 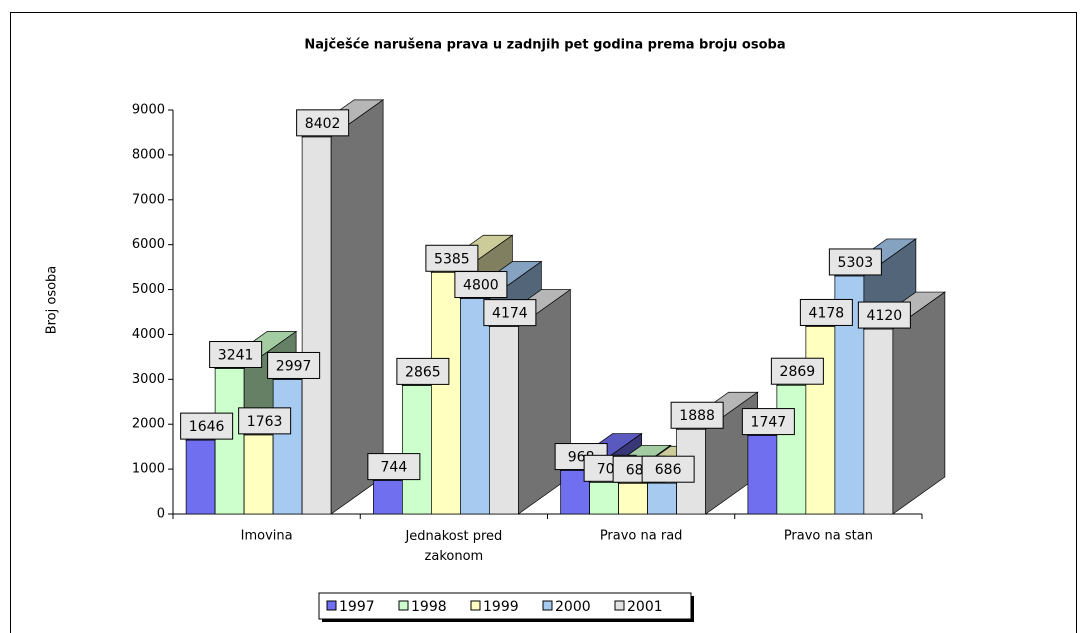 What do you see at coordinates (148, 379) in the screenshot?
I see `y-tick-label: 3000` at bounding box center [148, 379].